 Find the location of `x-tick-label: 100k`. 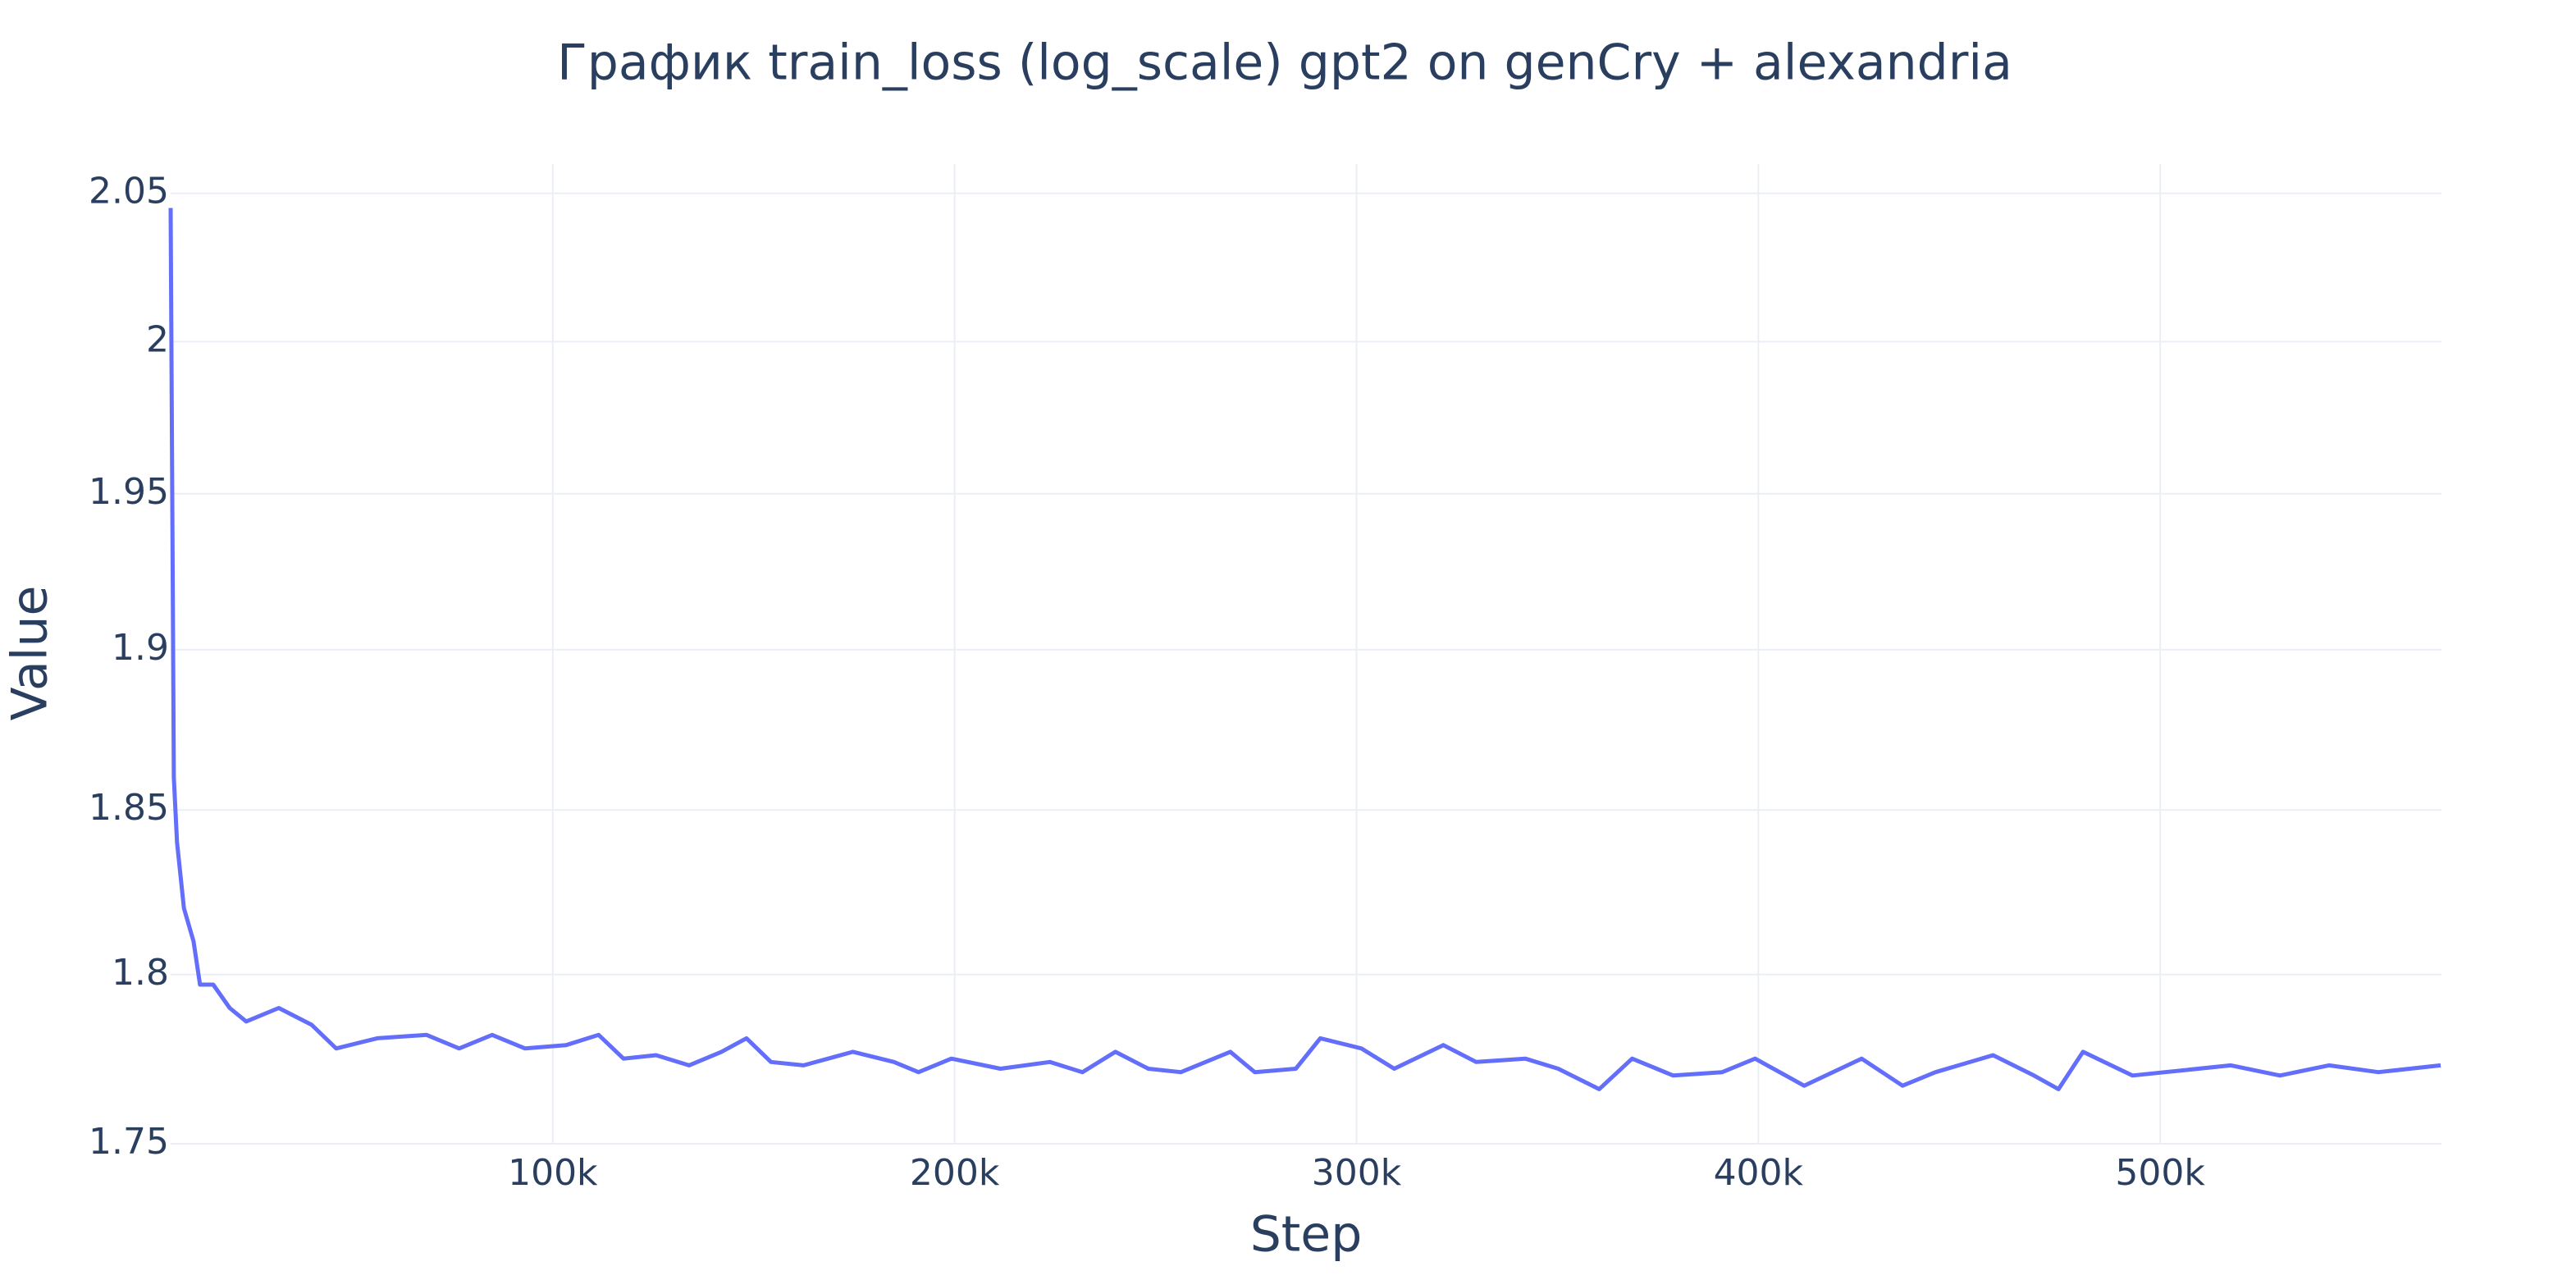

x-tick-label: 100k is located at coordinates (553, 1173).